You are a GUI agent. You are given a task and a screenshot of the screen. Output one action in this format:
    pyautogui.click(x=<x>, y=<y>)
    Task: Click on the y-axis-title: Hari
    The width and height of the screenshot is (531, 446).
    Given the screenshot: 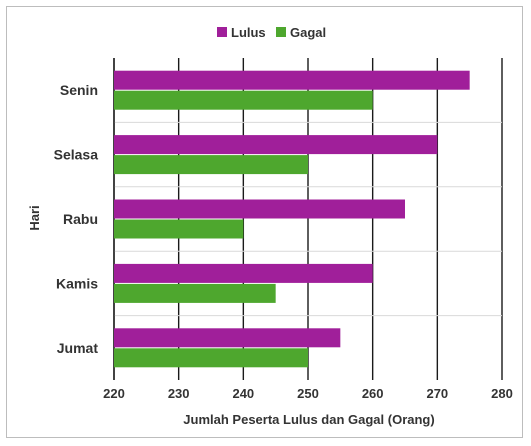 What is the action you would take?
    pyautogui.click(x=34, y=217)
    